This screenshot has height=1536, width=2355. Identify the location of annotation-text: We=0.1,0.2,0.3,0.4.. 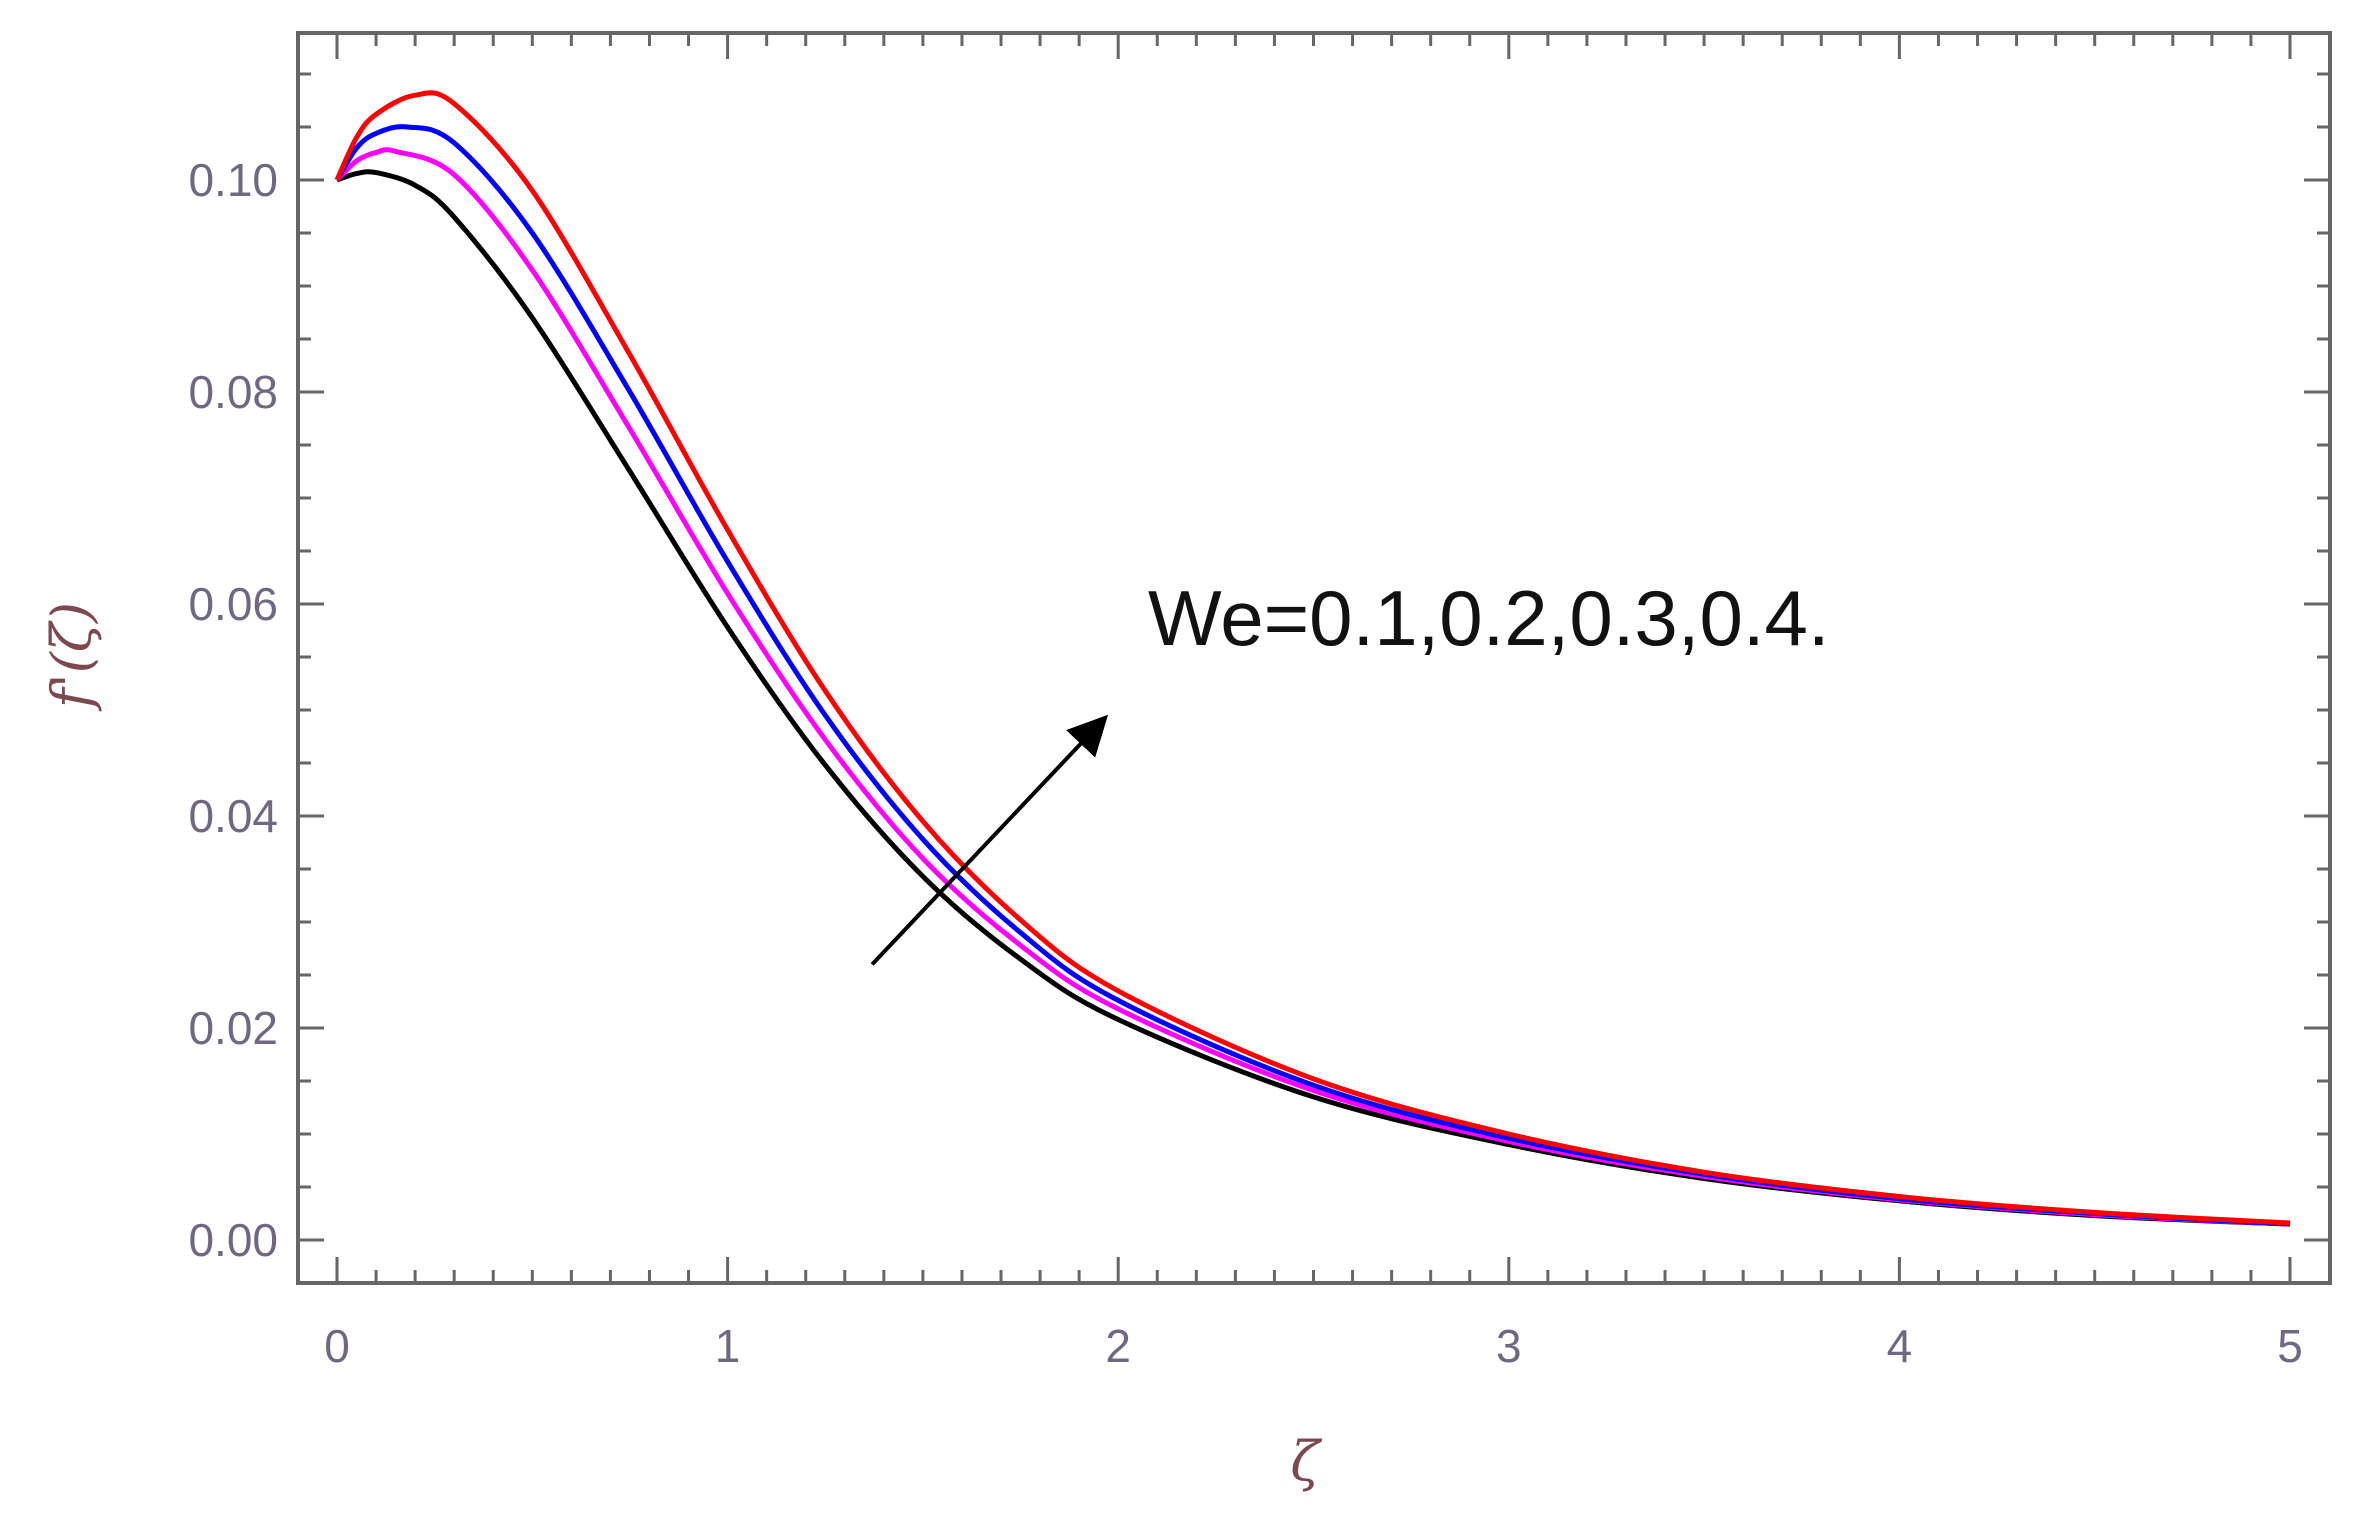
(1489, 618).